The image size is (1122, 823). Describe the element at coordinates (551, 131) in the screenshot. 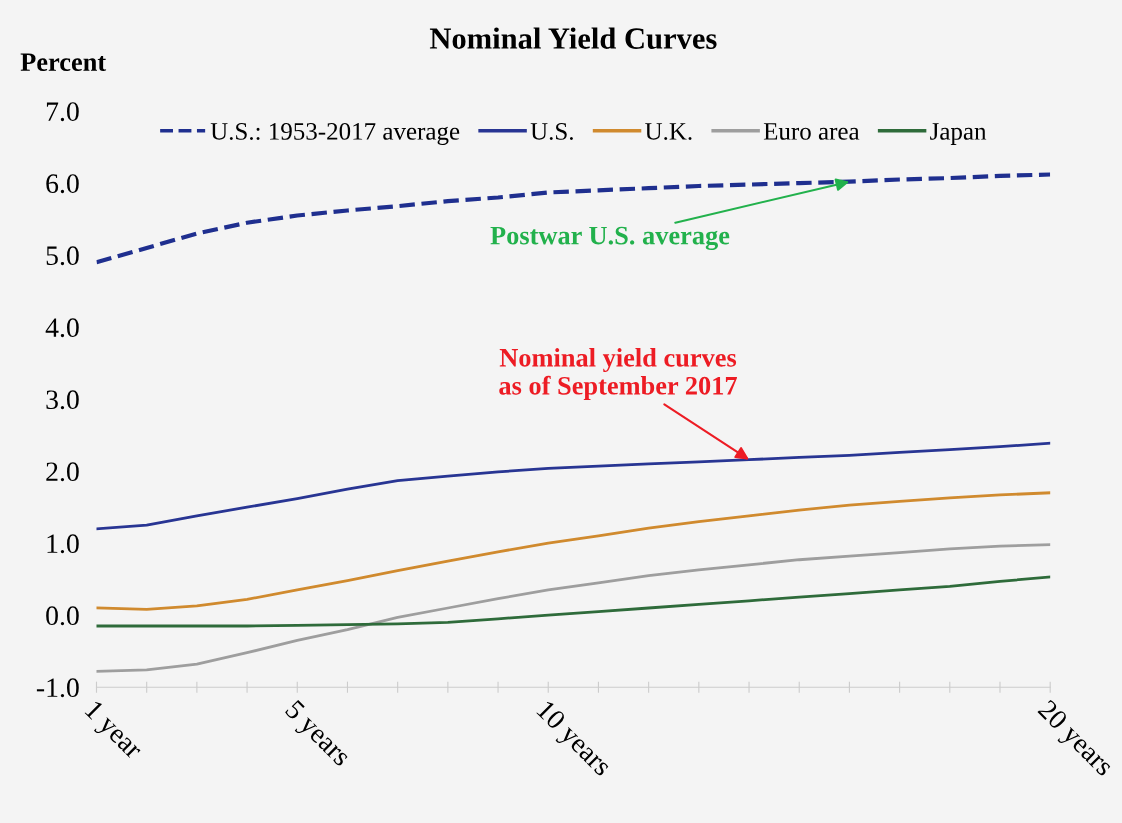

I see `legend-label: U.S.` at that location.